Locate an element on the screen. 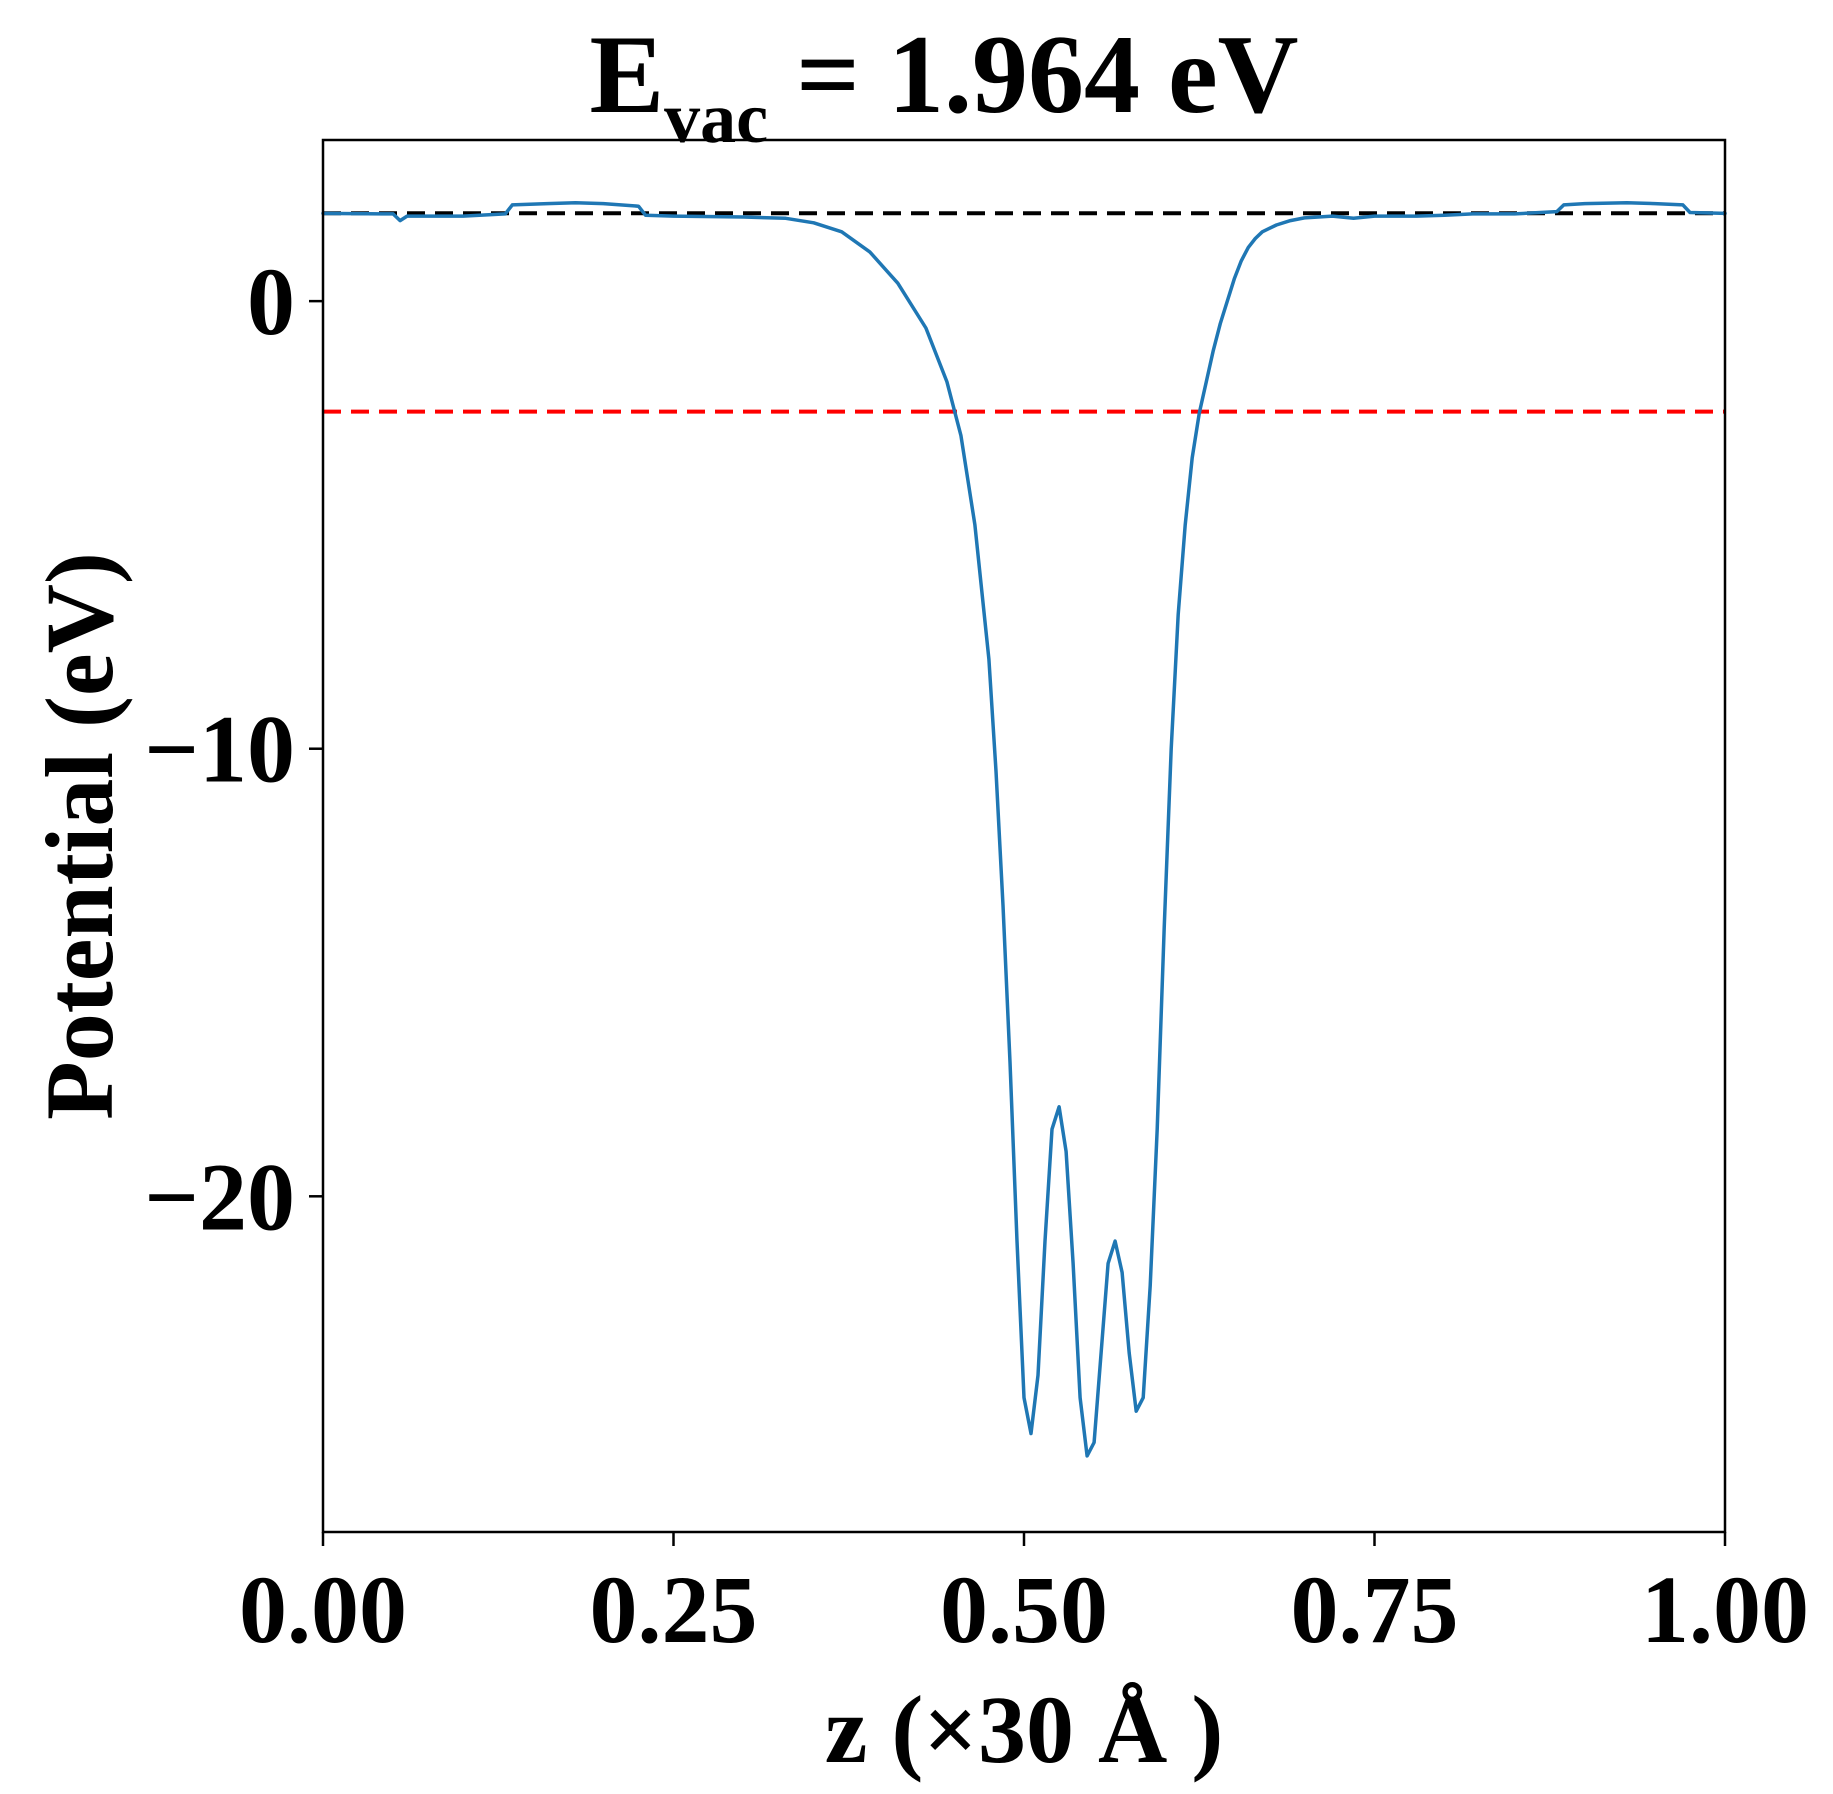 The width and height of the screenshot is (1833, 1794). chart-title: Evac = 1.964 eV is located at coordinates (943, 85).